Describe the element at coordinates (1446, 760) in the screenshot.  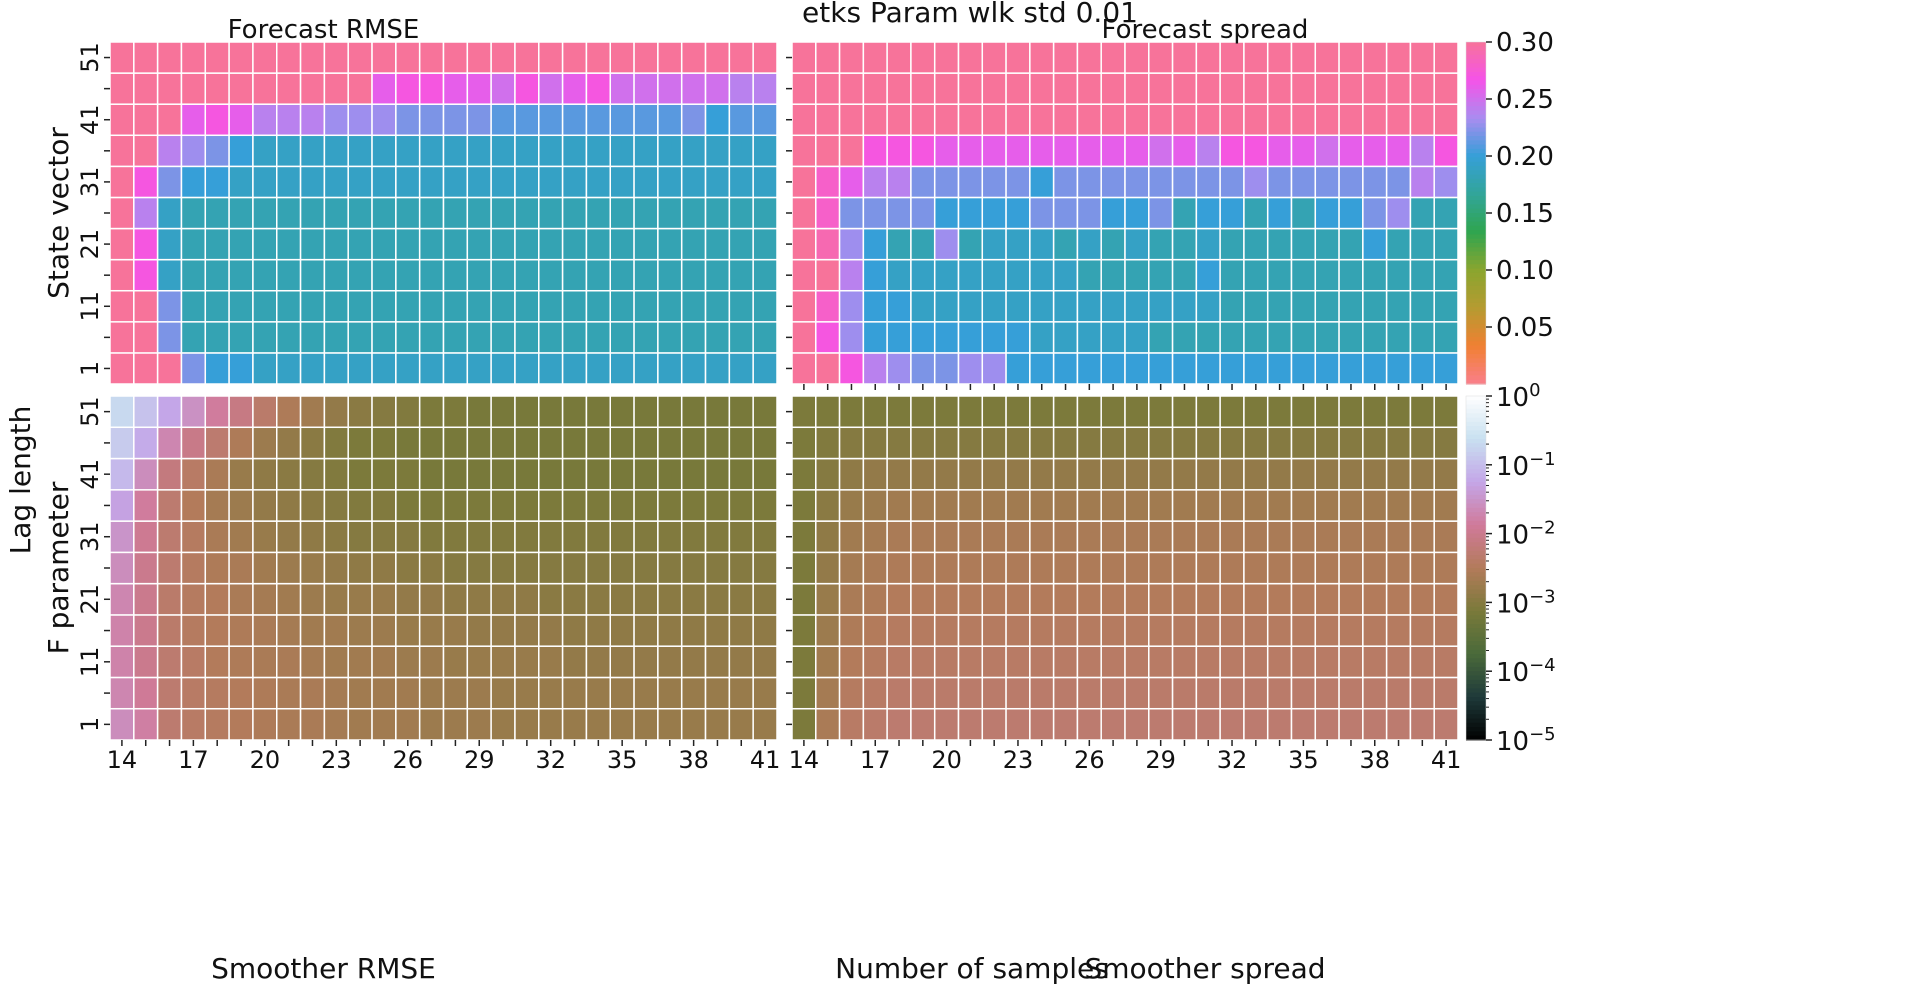
I see `x-tick-label: 41` at that location.